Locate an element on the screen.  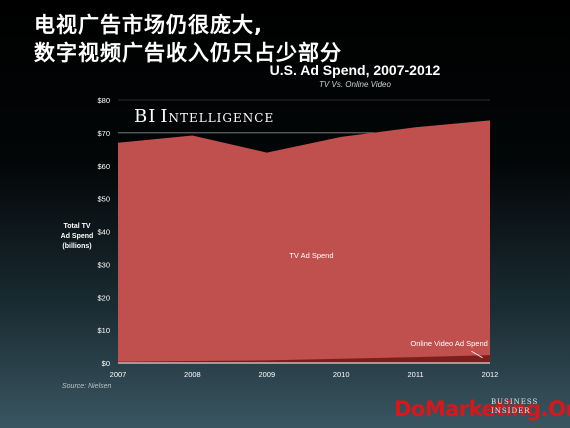
y-axis-label: Total TV Ad Spend (billions) is located at coordinates (77, 236).